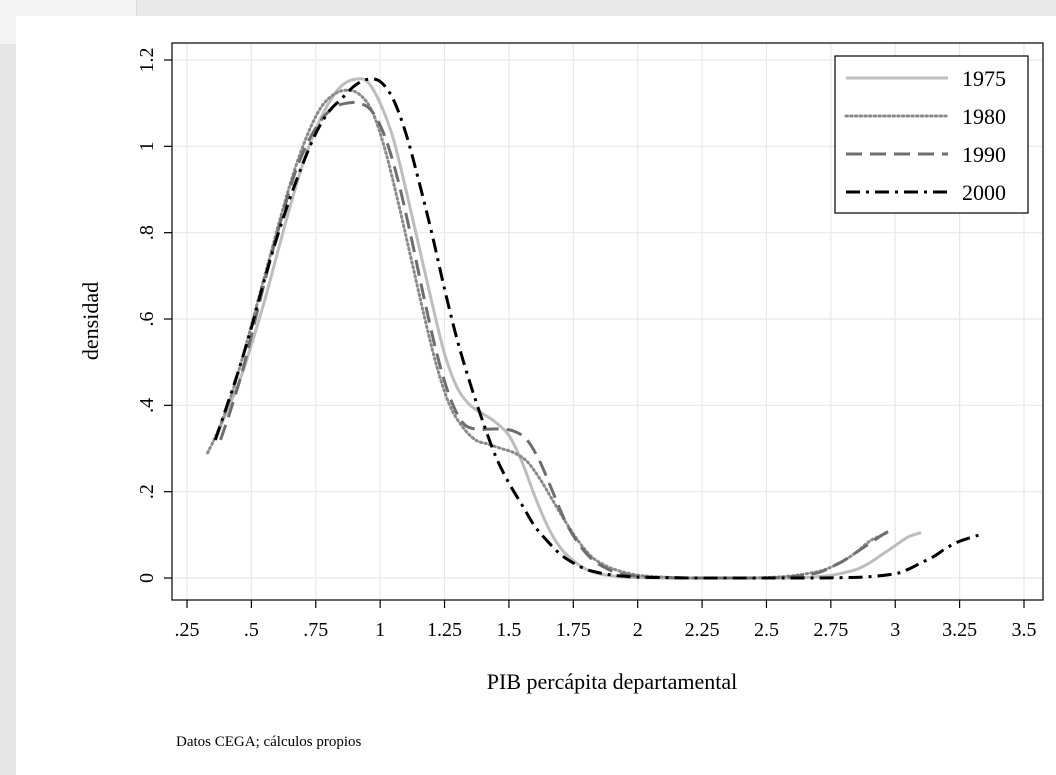 Image resolution: width=1056 pixels, height=775 pixels. I want to click on x-tick-label: .5, so click(251, 630).